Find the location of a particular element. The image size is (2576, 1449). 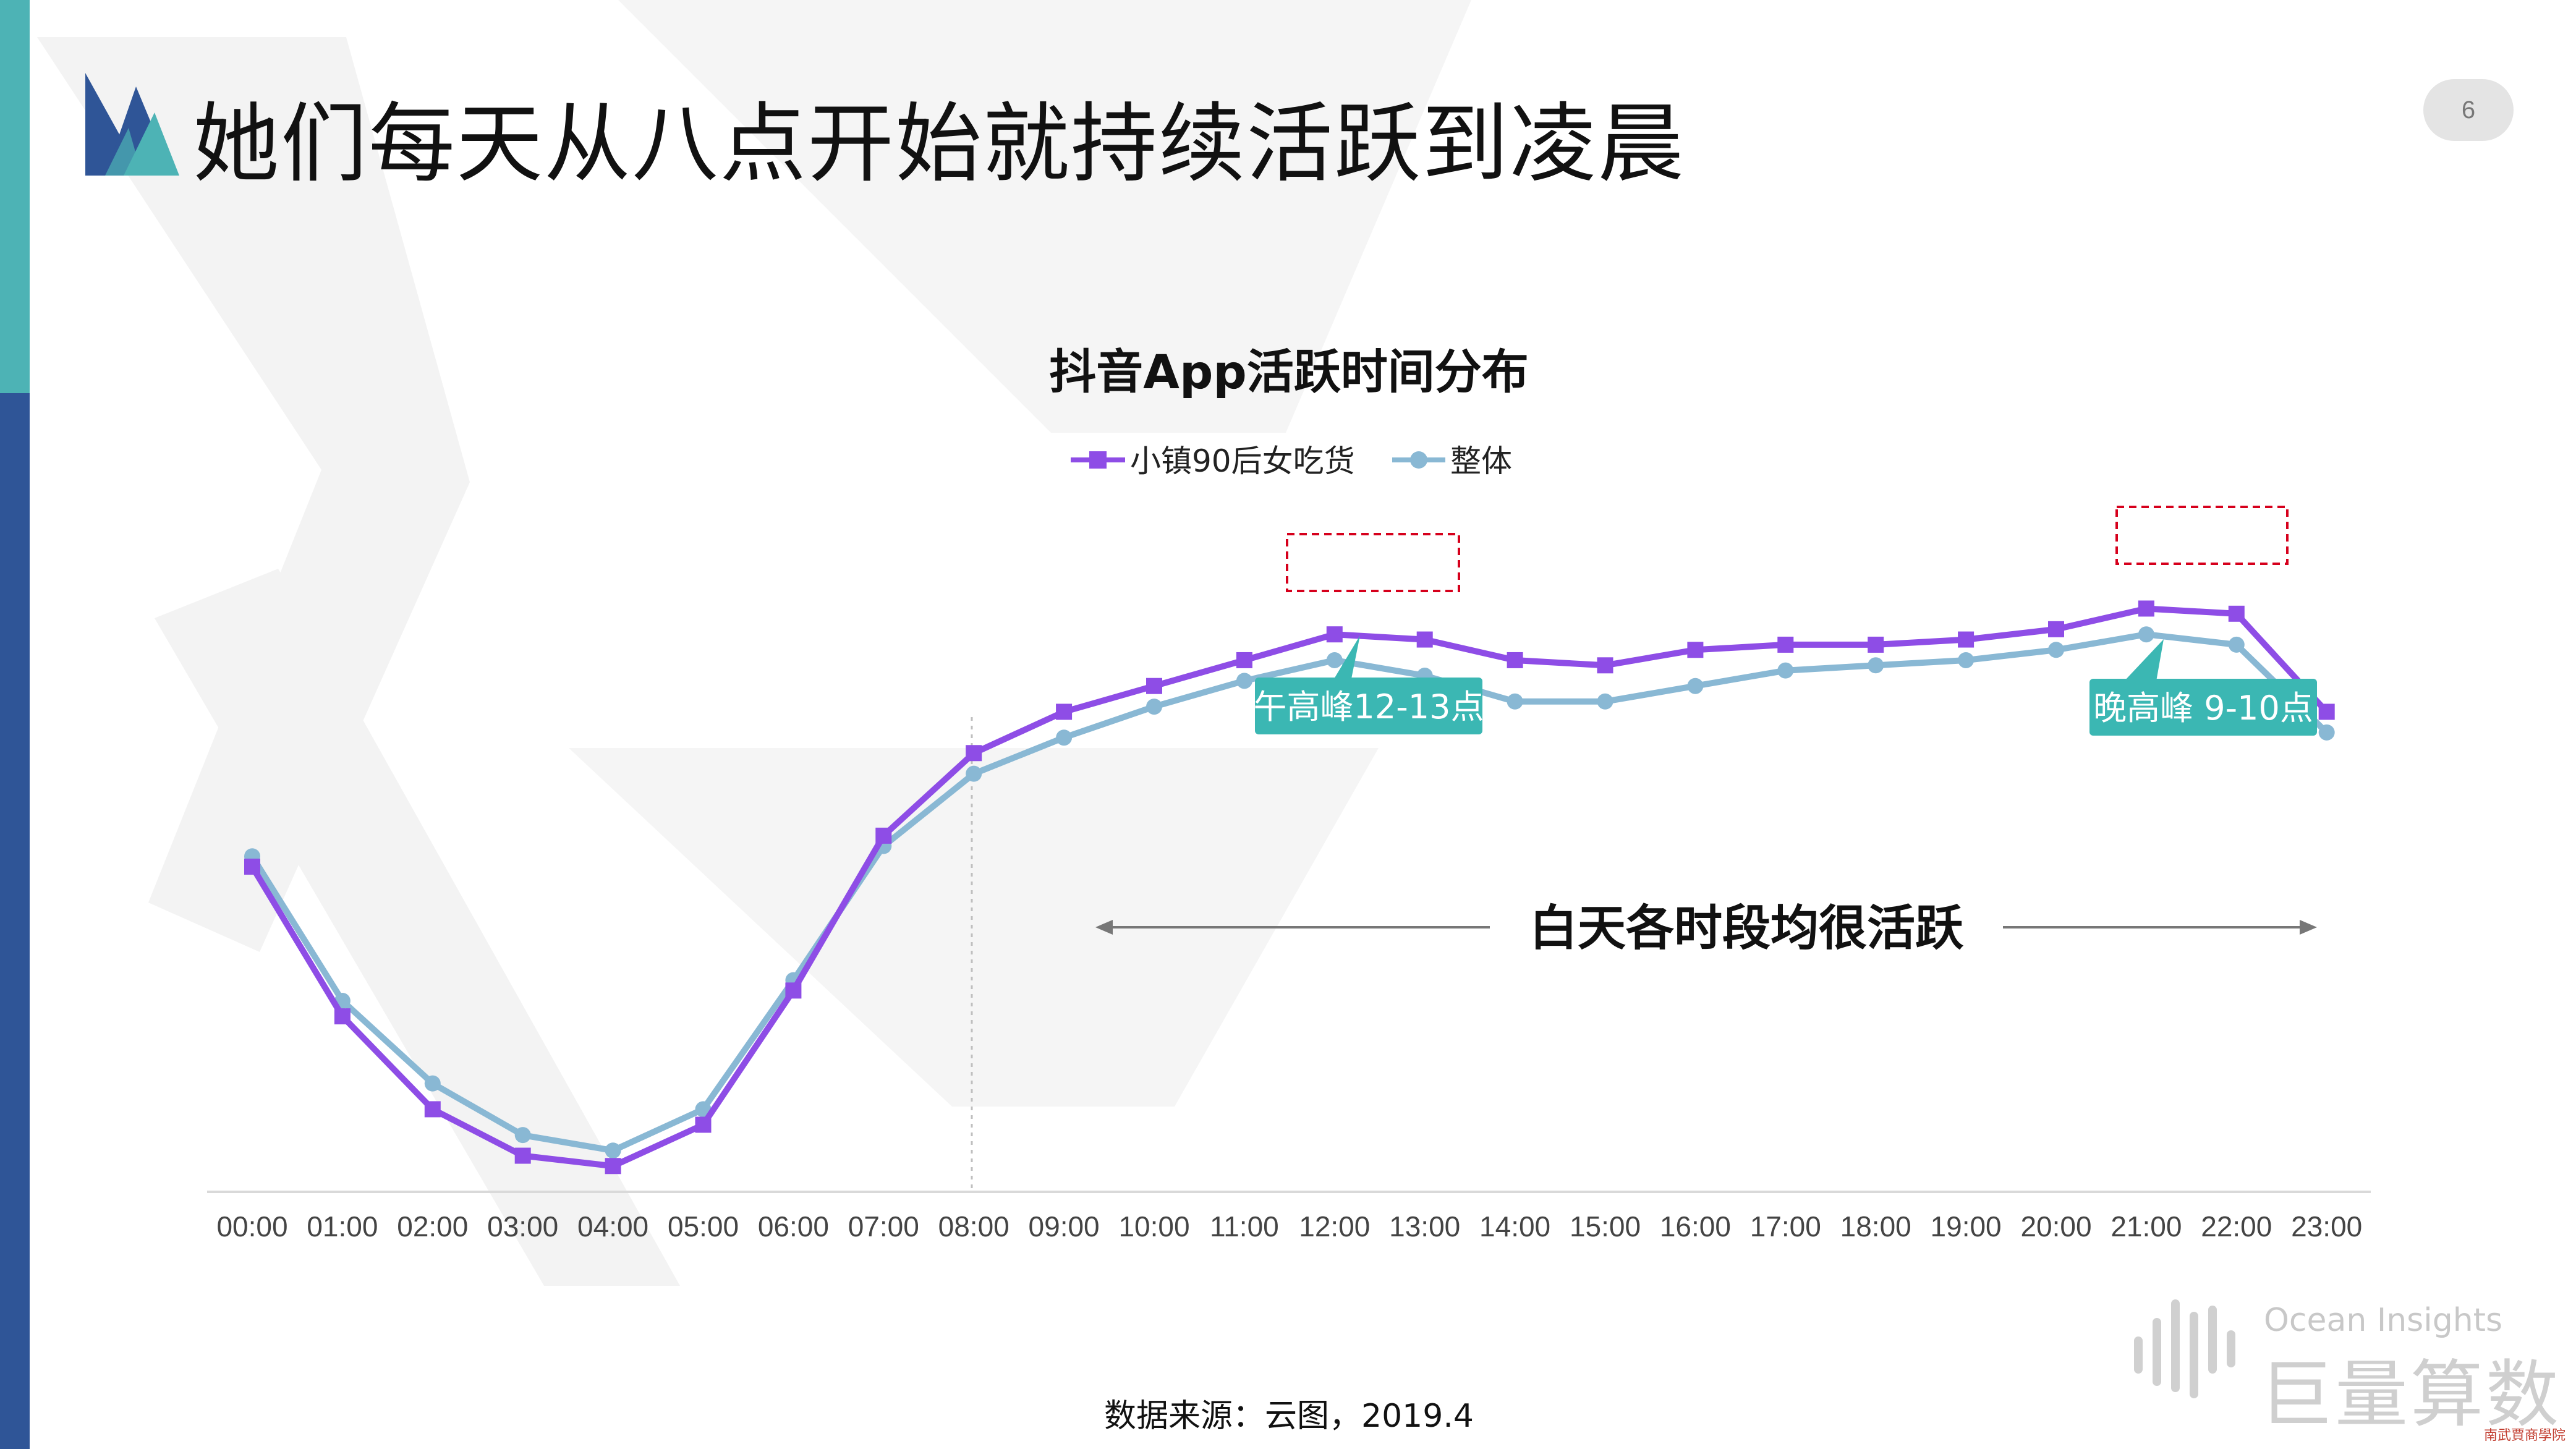

legend-marker-primary is located at coordinates (1098, 460).